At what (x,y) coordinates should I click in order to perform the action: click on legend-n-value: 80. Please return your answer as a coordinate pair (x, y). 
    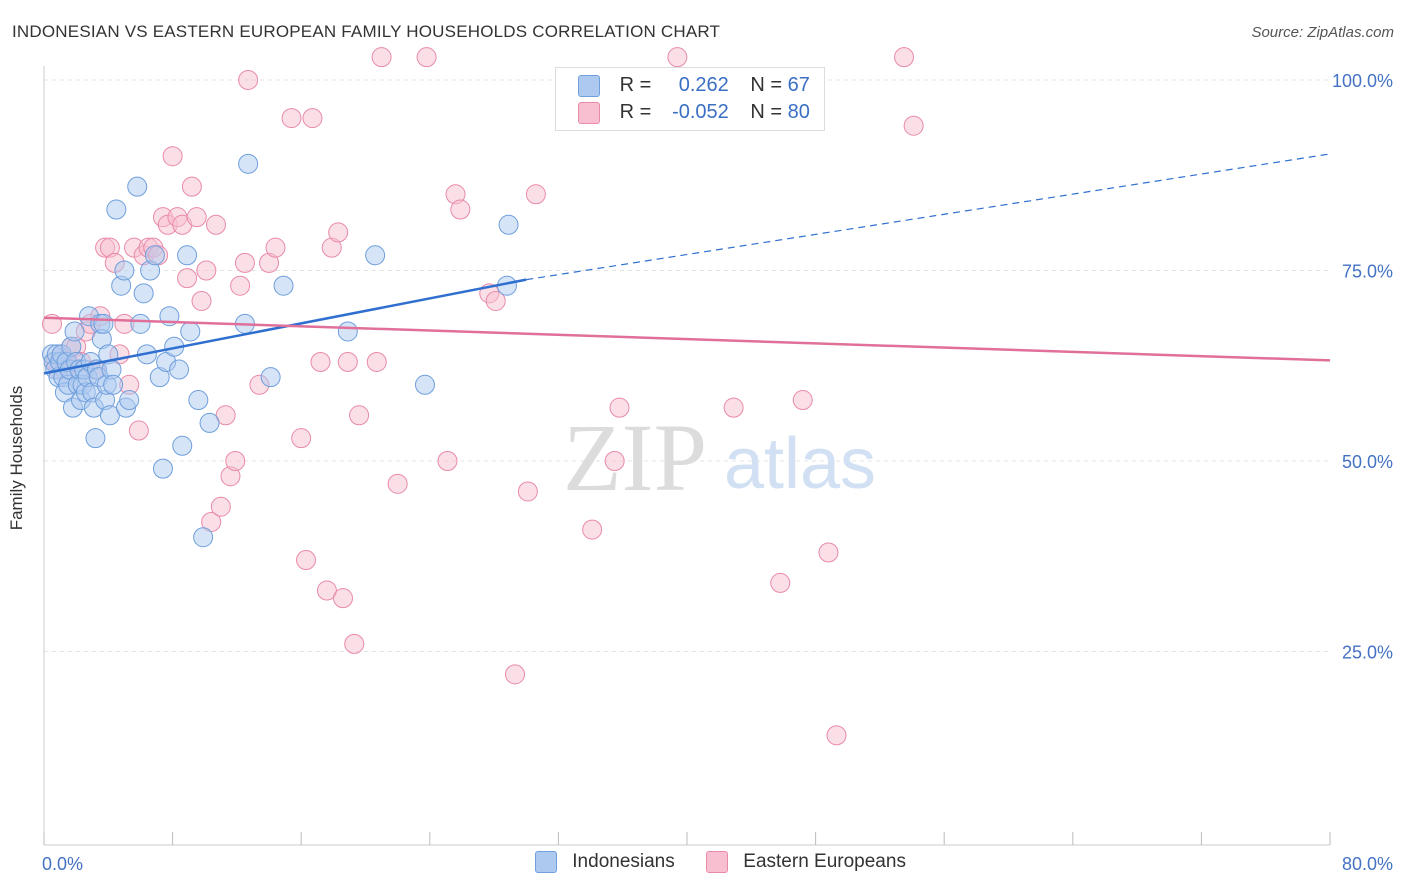
    Looking at the image, I should click on (798, 112).